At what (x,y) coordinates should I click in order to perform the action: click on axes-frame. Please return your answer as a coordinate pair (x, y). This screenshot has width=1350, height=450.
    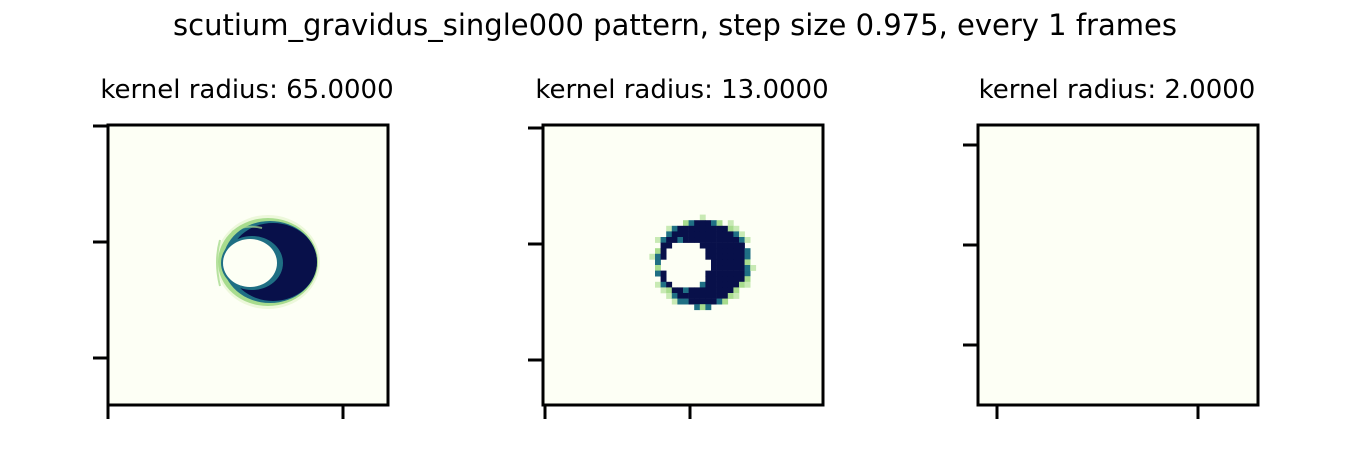
    Looking at the image, I should click on (1118, 265).